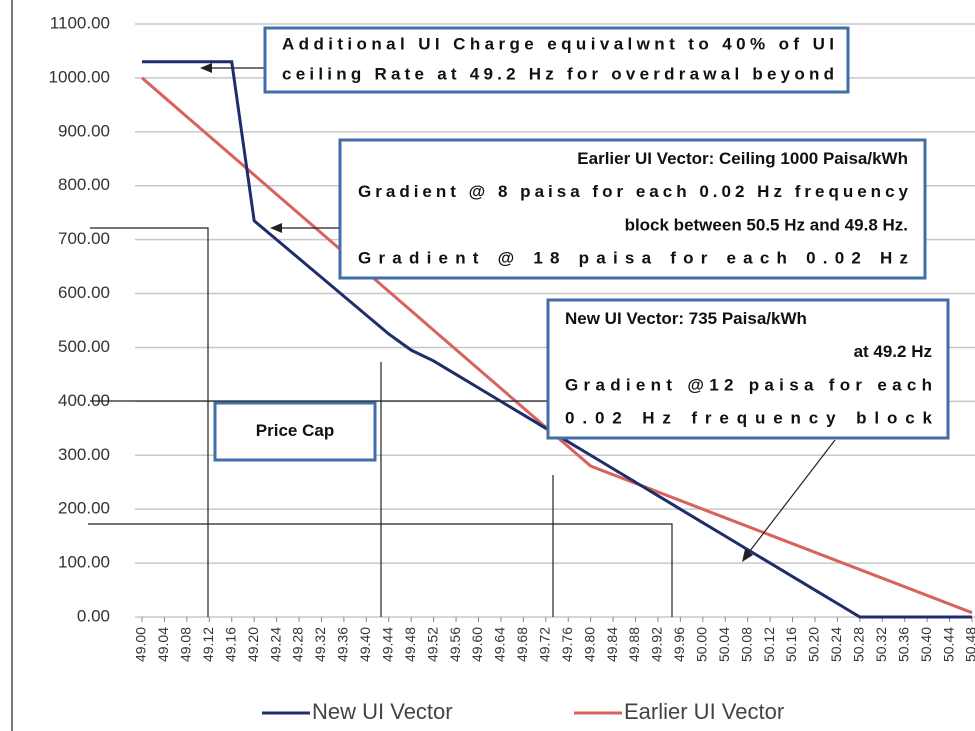 This screenshot has height=731, width=975. Describe the element at coordinates (84, 400) in the screenshot. I see `y-tick-label: 400.00` at that location.